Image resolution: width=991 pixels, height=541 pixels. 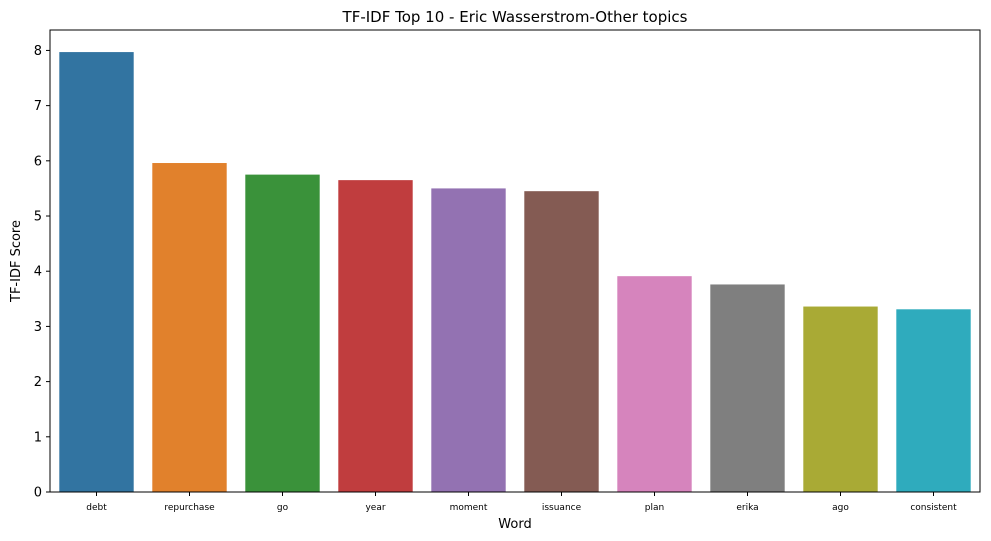 What do you see at coordinates (38, 437) in the screenshot?
I see `y-tick-label: 1` at bounding box center [38, 437].